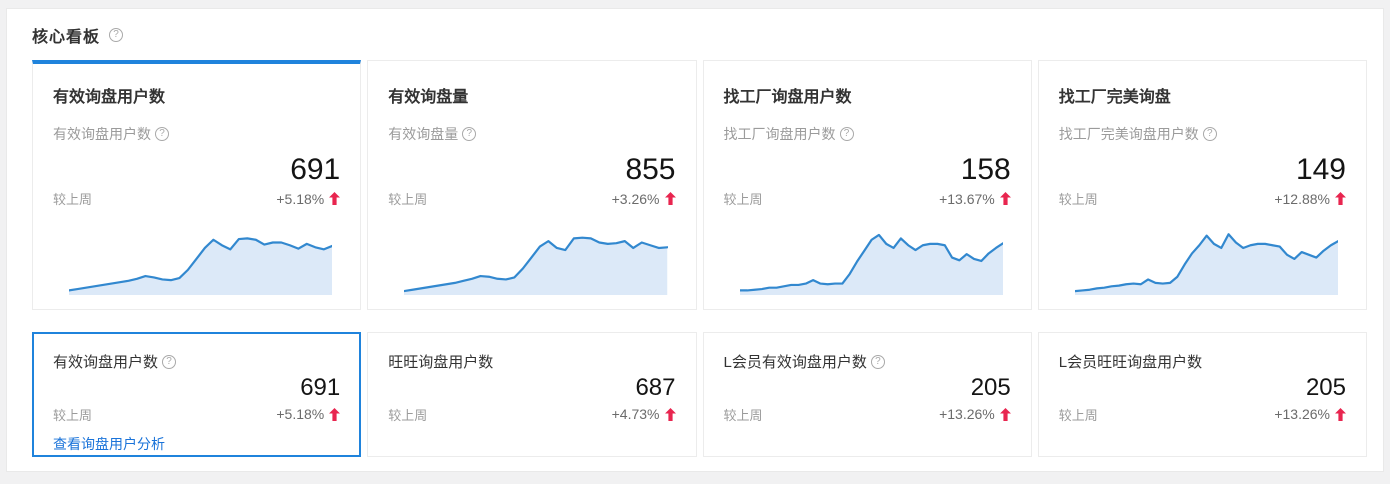 Image resolution: width=1390 pixels, height=484 pixels. What do you see at coordinates (1202, 394) in the screenshot?
I see `metric-card-lmember-wangwang-inquiry-users: L会员旺旺询盘用户数 ? 205 较上周 +13.26%` at bounding box center [1202, 394].